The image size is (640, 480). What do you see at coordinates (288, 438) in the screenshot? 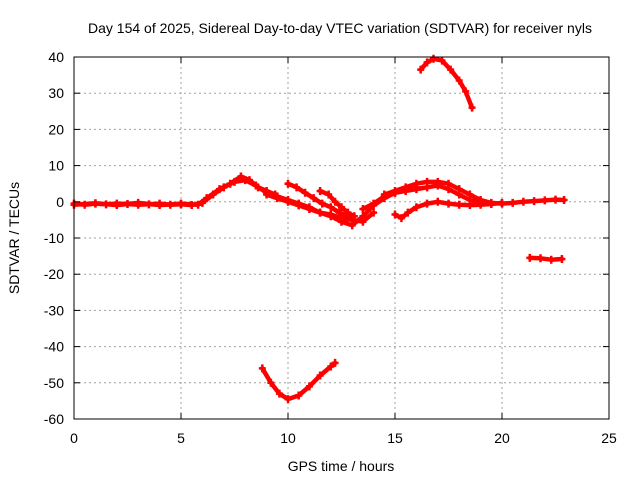
I see `x-tick-label: 10` at bounding box center [288, 438].